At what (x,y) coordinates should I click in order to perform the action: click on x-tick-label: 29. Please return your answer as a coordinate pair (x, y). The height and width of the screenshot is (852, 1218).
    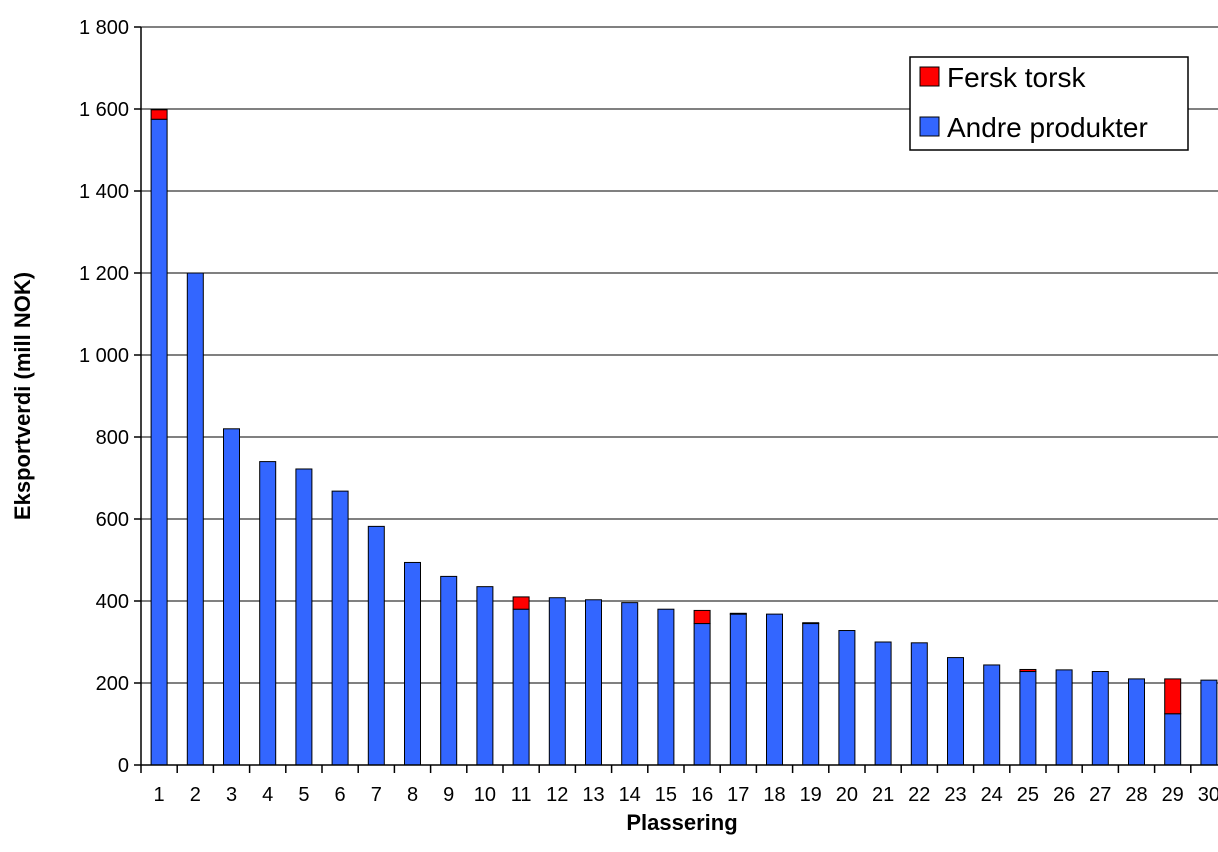
    Looking at the image, I should click on (1173, 795).